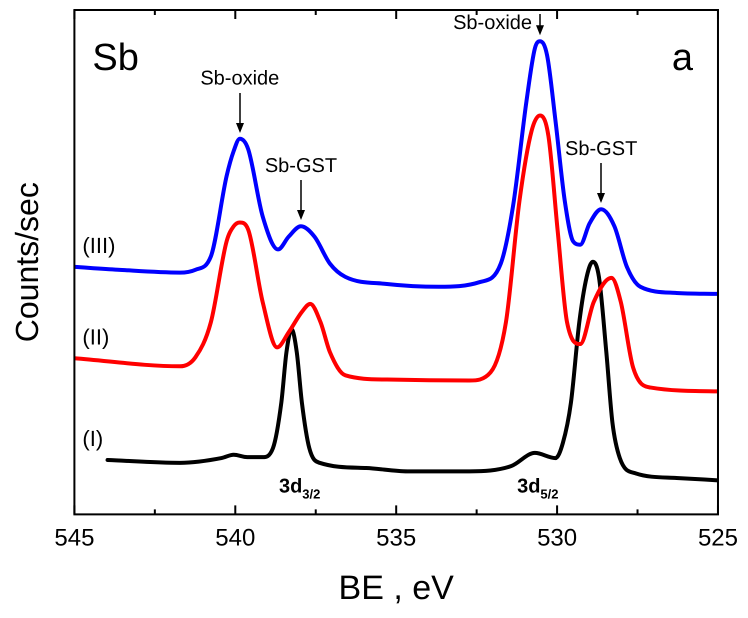 This screenshot has height=618, width=748. What do you see at coordinates (96, 337) in the screenshot?
I see `series-label: (II)` at bounding box center [96, 337].